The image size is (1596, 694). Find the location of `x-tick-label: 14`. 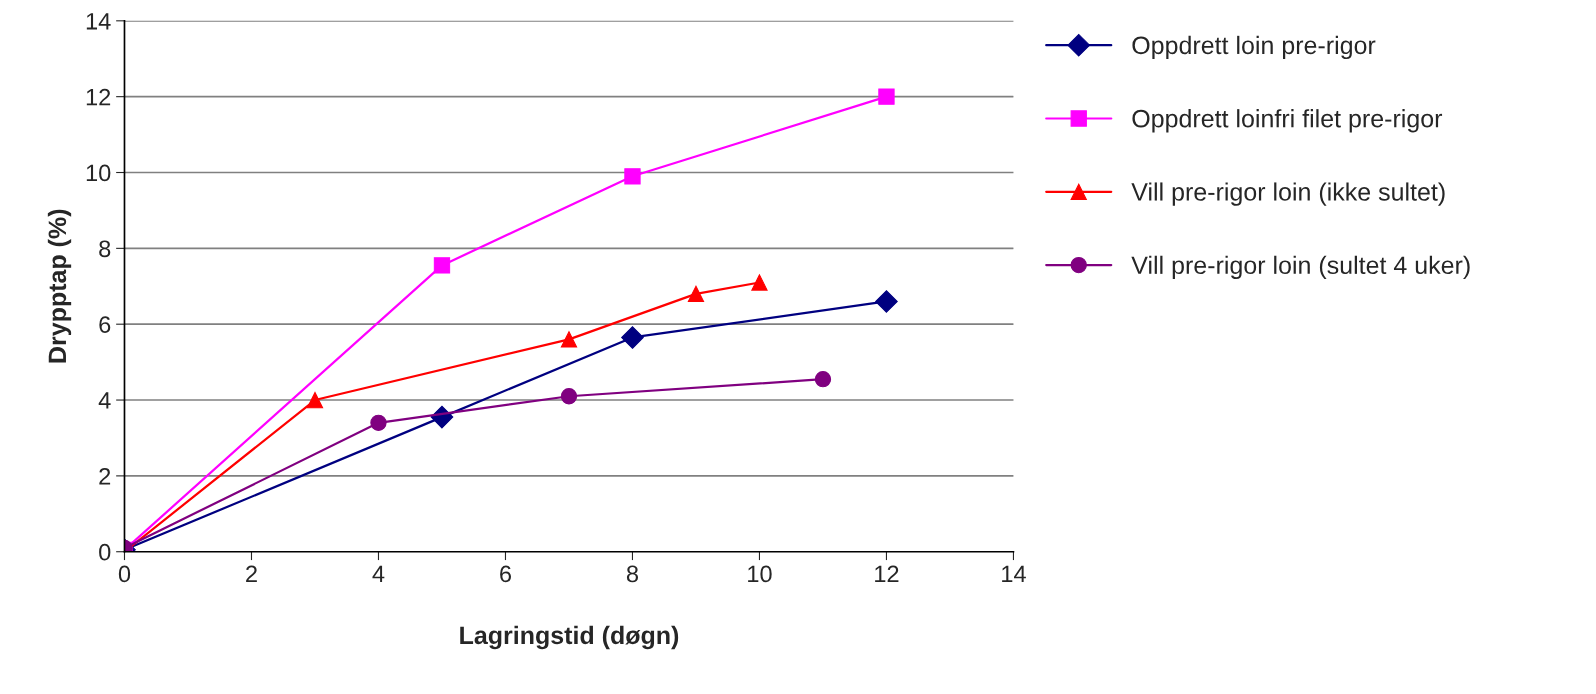

x-tick-label: 14 is located at coordinates (1014, 574).